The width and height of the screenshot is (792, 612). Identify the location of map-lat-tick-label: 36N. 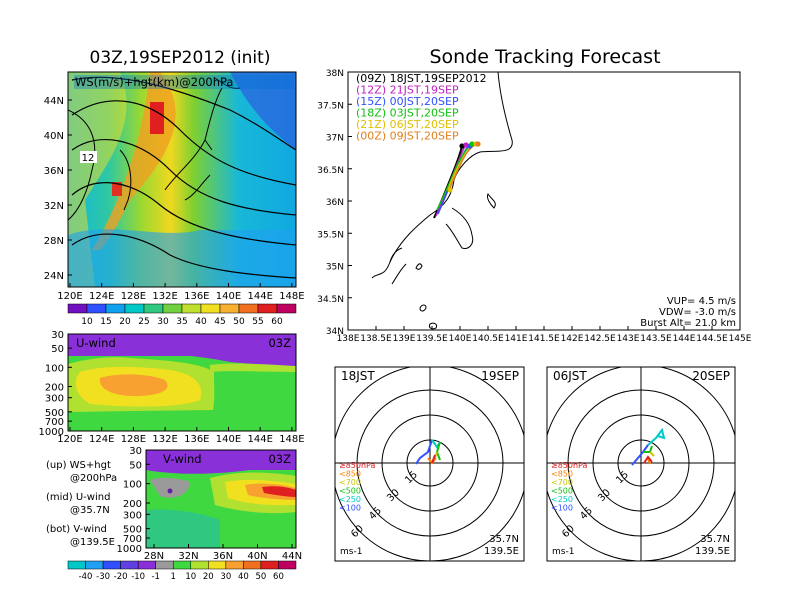
(54, 171).